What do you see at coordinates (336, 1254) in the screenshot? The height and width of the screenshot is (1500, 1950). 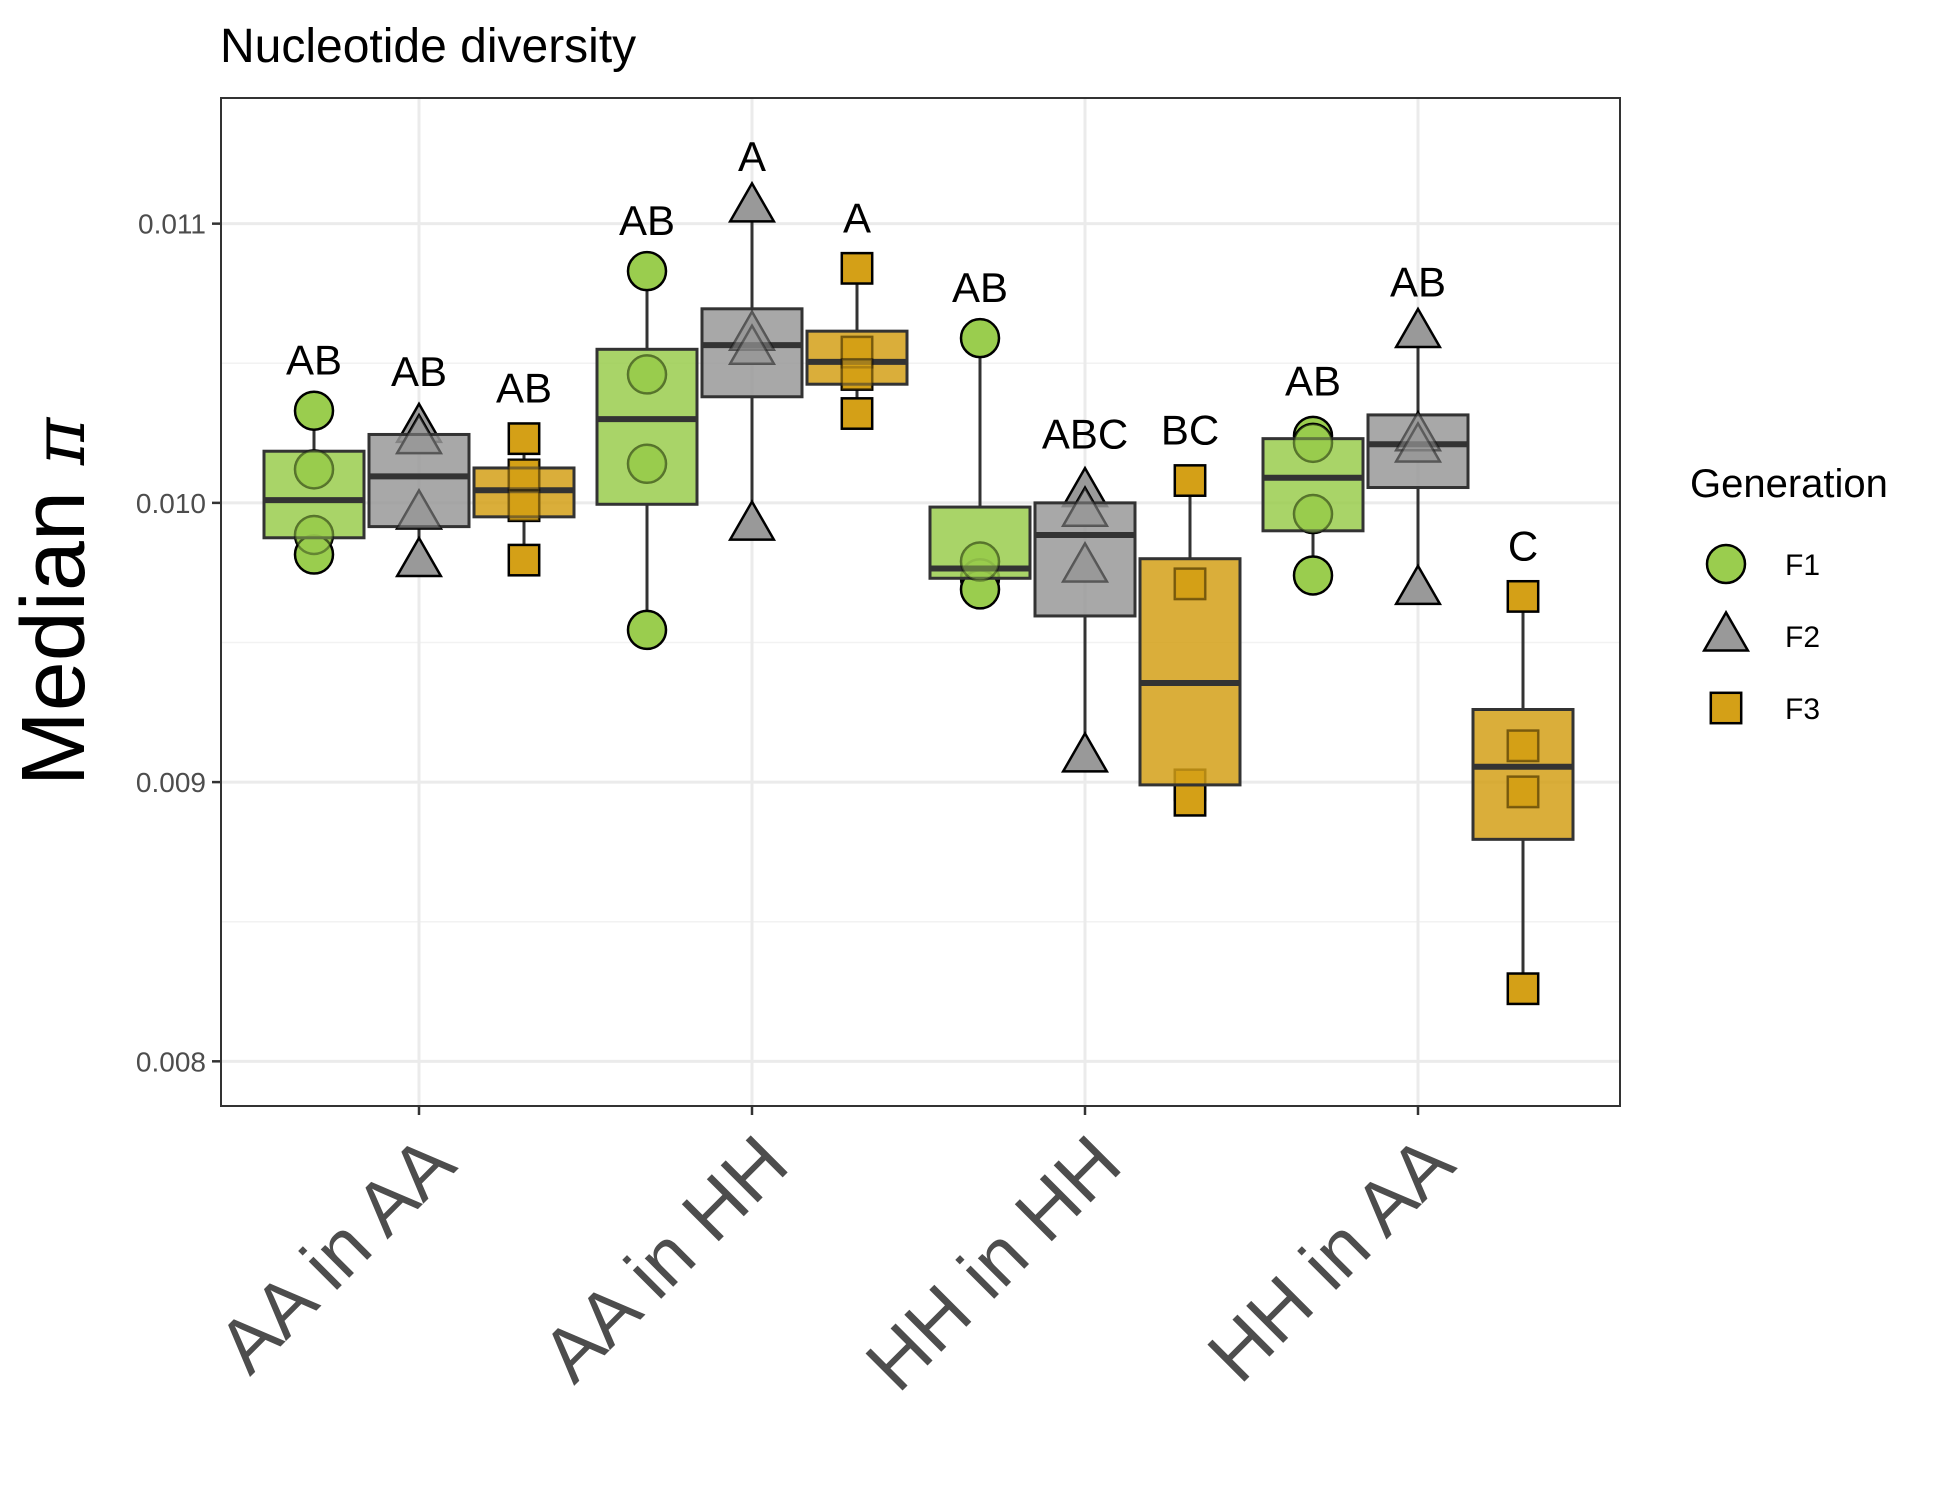 I see `x-tick-label: AA in AA` at bounding box center [336, 1254].